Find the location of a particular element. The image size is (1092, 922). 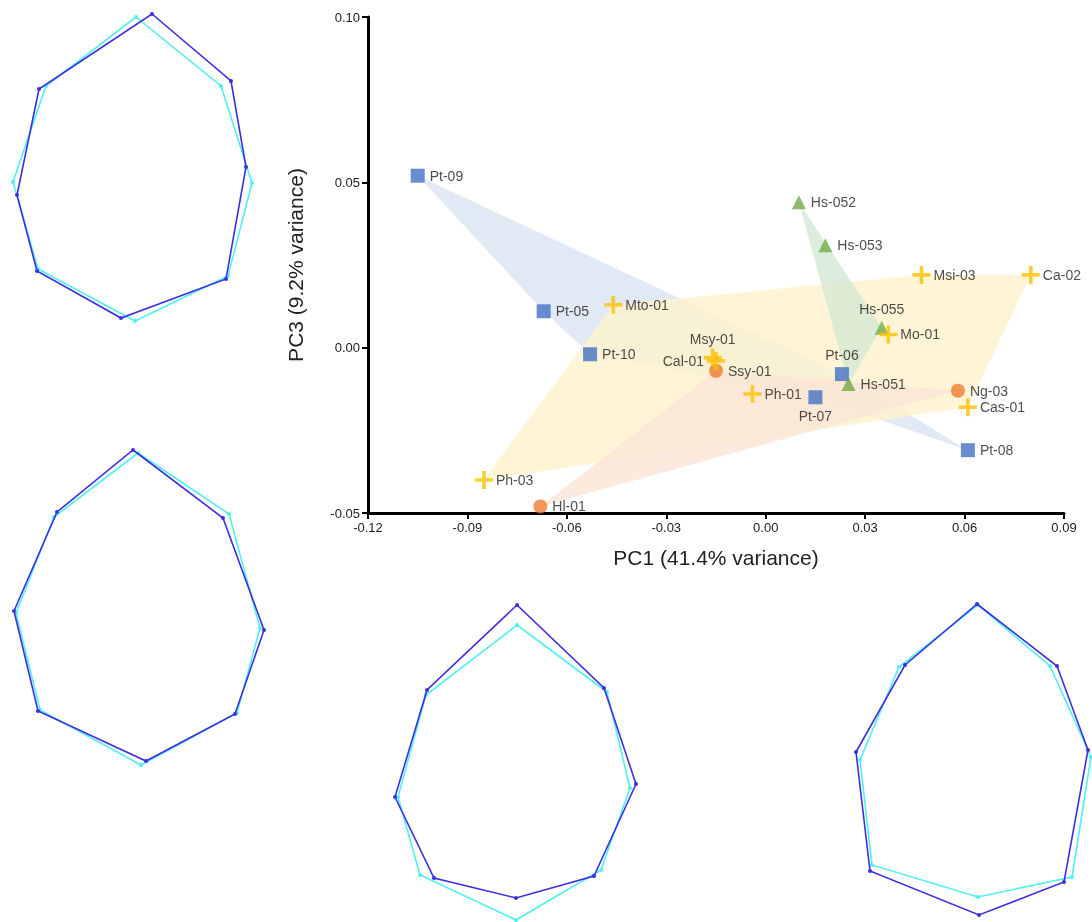

y-tick-label: 0.00 is located at coordinates (347, 348).